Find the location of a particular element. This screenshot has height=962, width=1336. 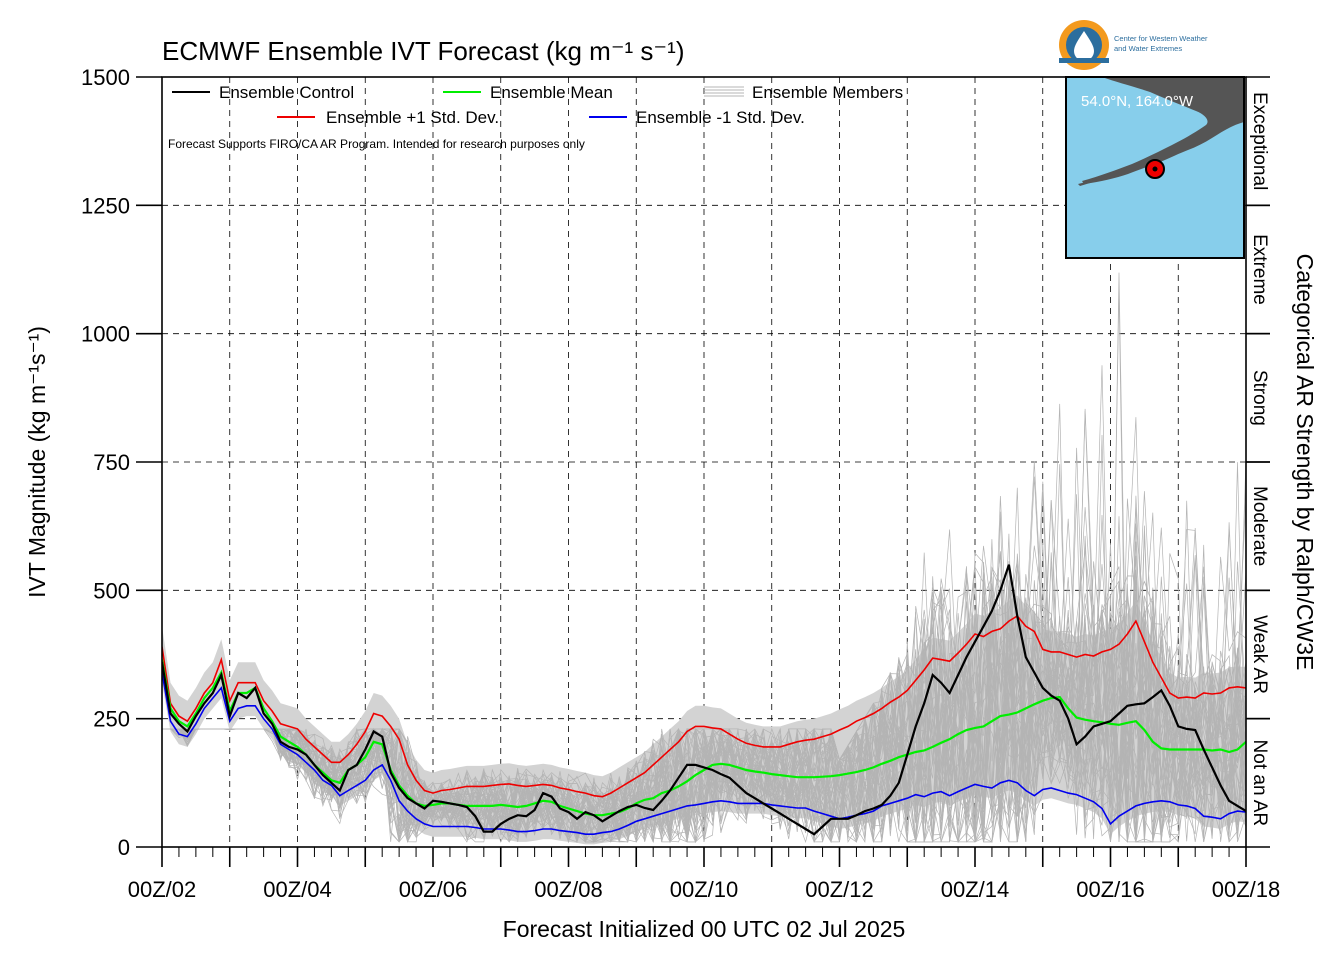

cw3e-logo-wave-icon is located at coordinates (1084, 60).